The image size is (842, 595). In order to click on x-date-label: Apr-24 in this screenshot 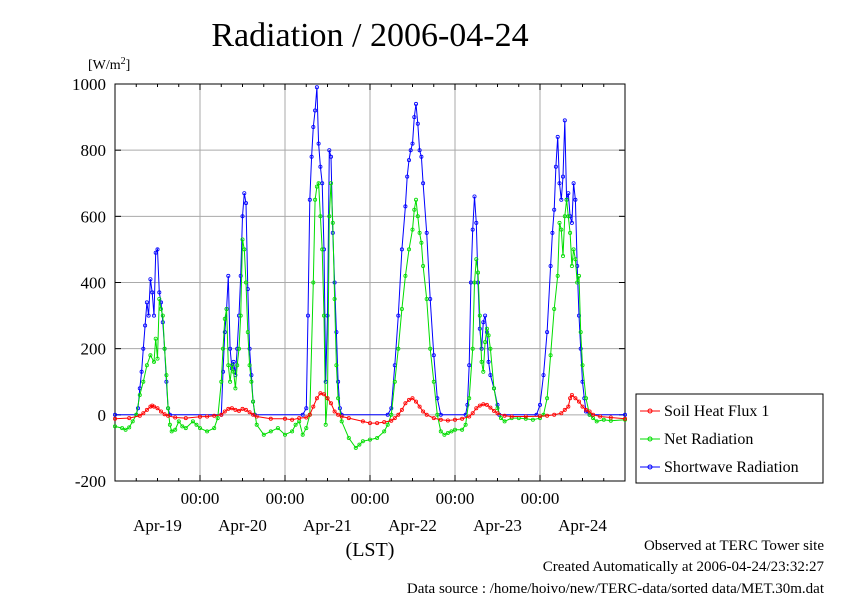, I will do `click(582, 525)`.